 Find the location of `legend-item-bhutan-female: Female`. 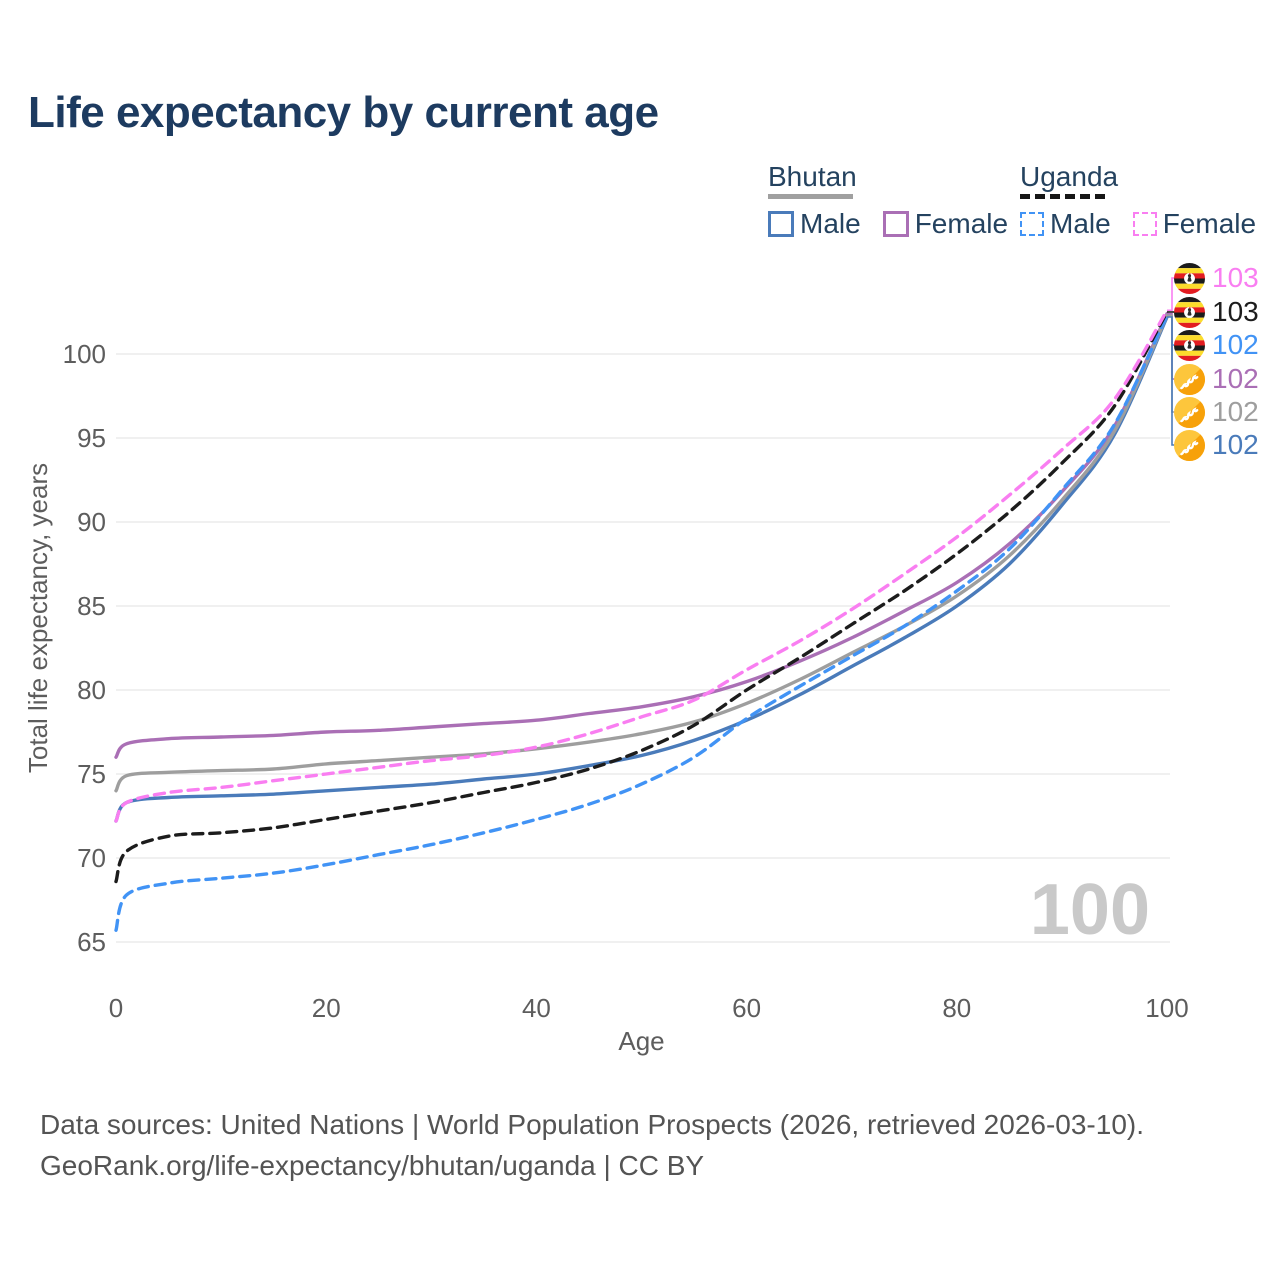

legend-item-bhutan-female: Female is located at coordinates (945, 224).